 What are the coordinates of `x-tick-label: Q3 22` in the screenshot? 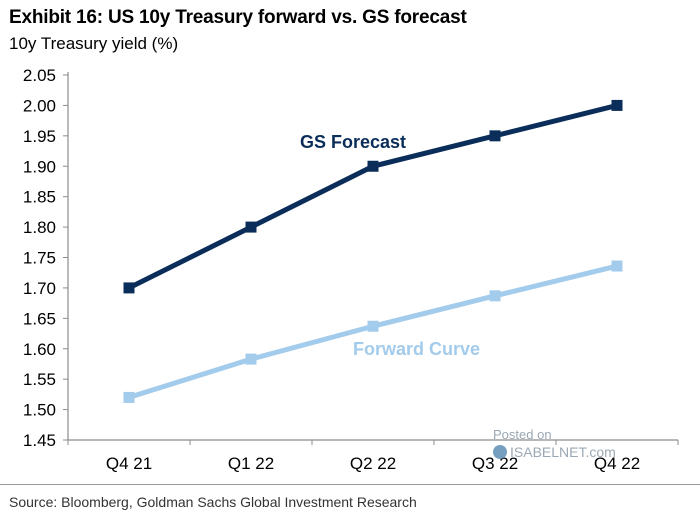 It's located at (495, 463).